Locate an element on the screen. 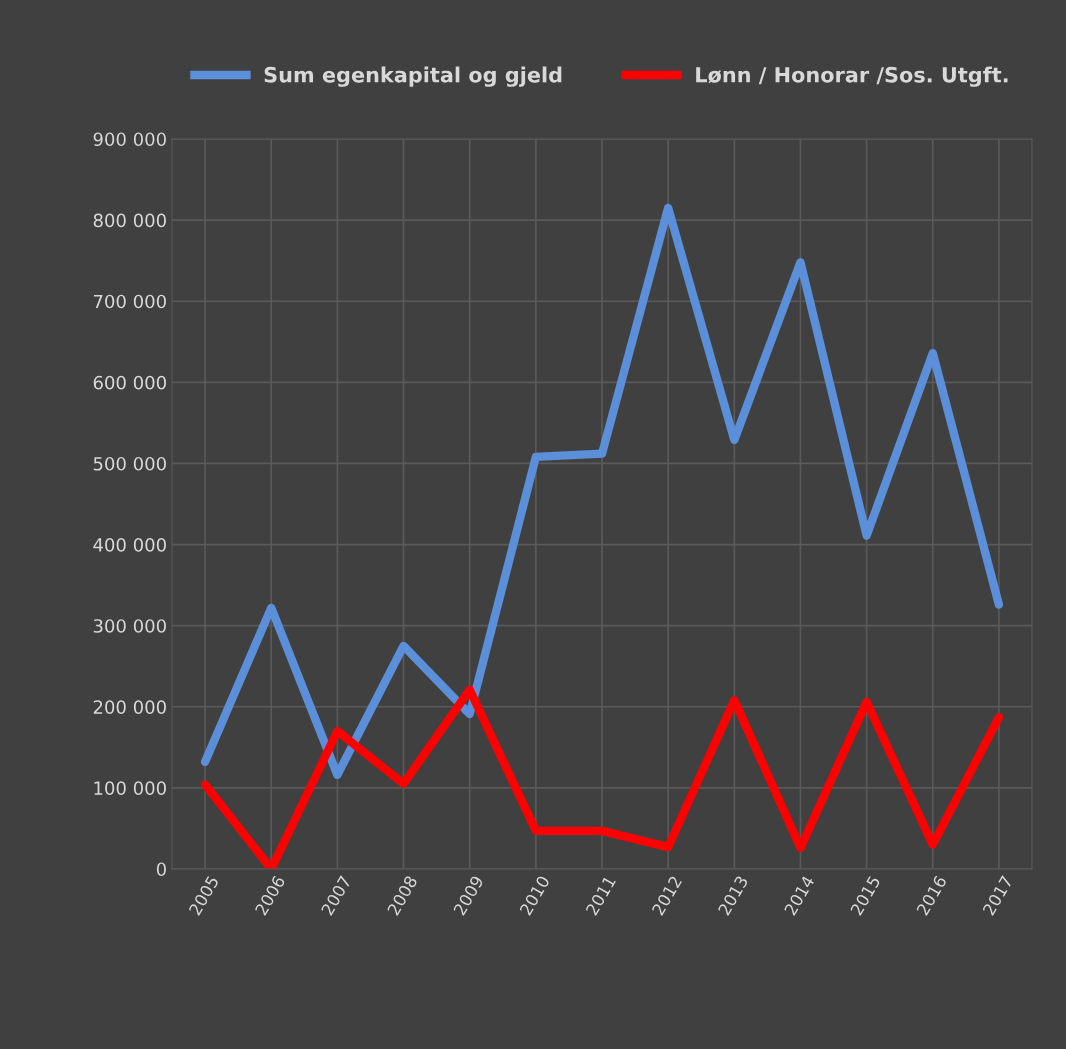  y-tick-label: 700 000 is located at coordinates (129, 301).